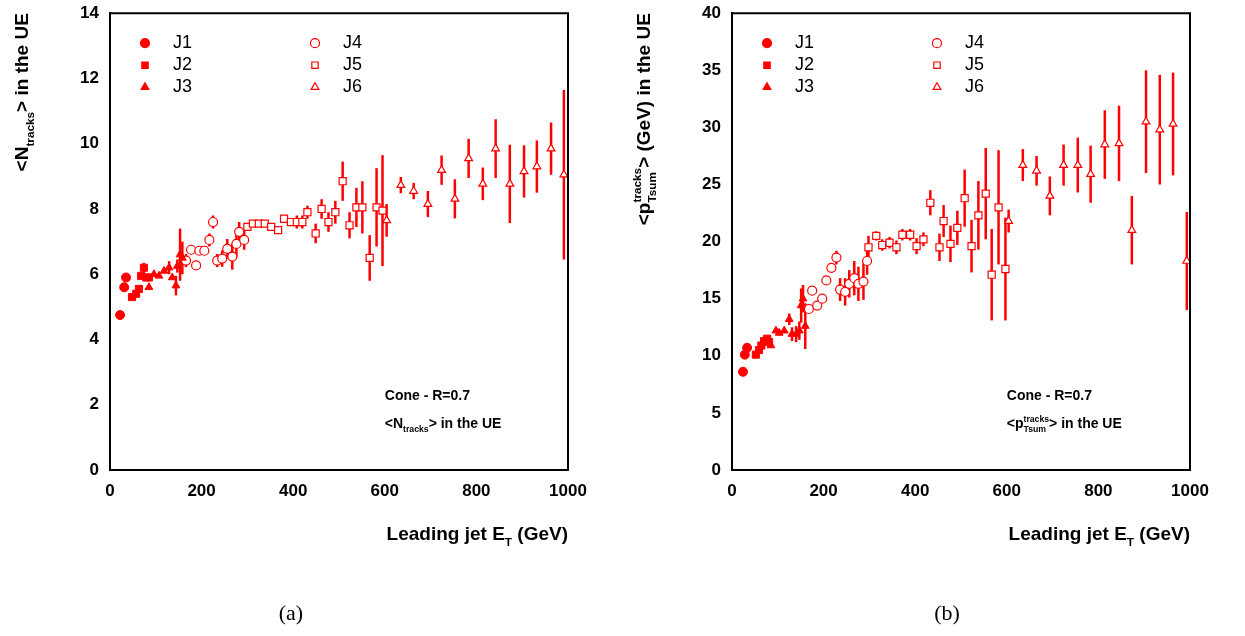 The image size is (1245, 636). What do you see at coordinates (711, 184) in the screenshot?
I see `y-tick-label: 25` at bounding box center [711, 184].